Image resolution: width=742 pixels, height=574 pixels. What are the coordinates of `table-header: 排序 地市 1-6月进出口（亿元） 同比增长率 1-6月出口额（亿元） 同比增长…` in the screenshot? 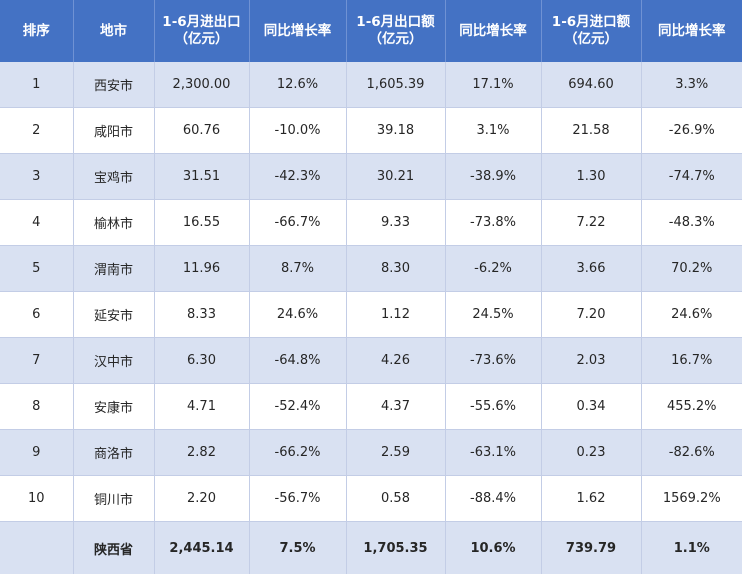 It's located at (371, 31).